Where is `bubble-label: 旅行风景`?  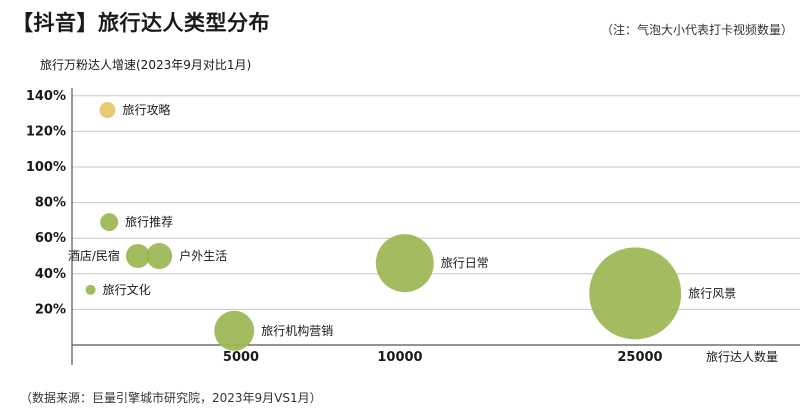 bubble-label: 旅行风景 is located at coordinates (712, 293).